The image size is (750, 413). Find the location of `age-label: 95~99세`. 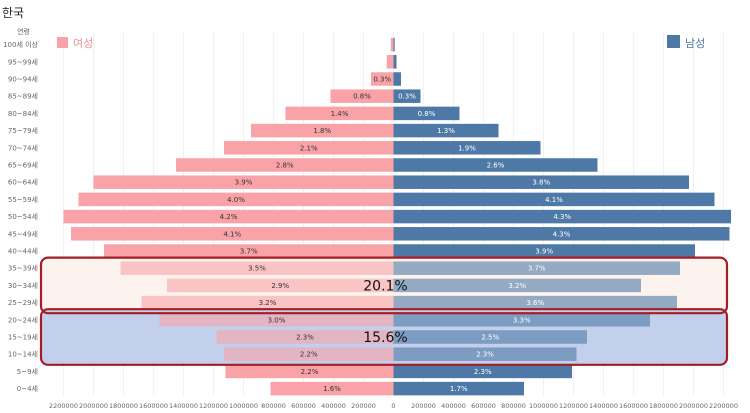

age-label: 95~99세 is located at coordinates (23, 61).